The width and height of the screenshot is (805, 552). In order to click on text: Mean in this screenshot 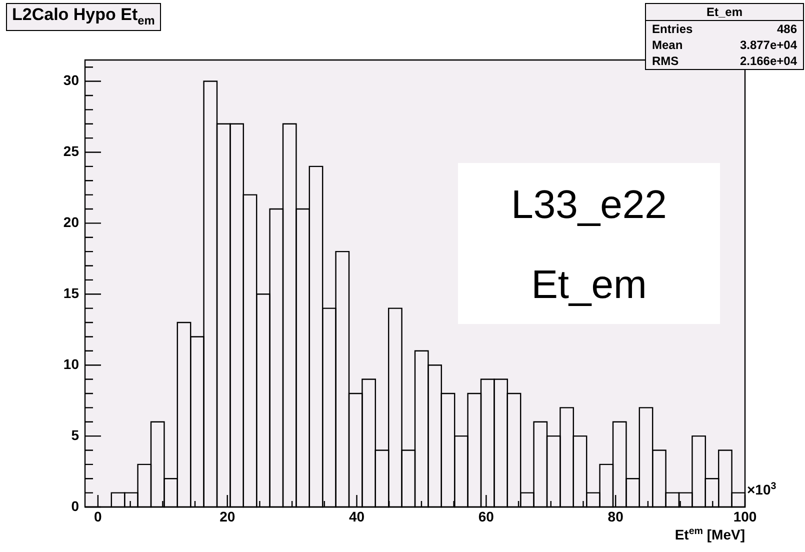, I will do `click(667, 45)`.